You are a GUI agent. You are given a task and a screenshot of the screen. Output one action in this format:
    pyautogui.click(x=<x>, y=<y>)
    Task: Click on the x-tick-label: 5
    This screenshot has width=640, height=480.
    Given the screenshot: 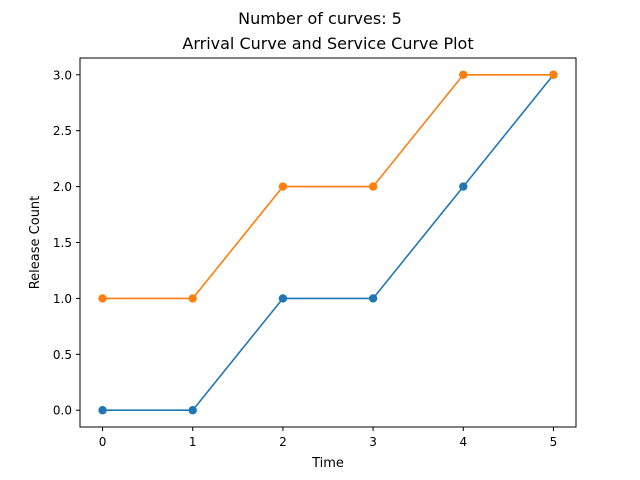 What is the action you would take?
    pyautogui.click(x=554, y=442)
    